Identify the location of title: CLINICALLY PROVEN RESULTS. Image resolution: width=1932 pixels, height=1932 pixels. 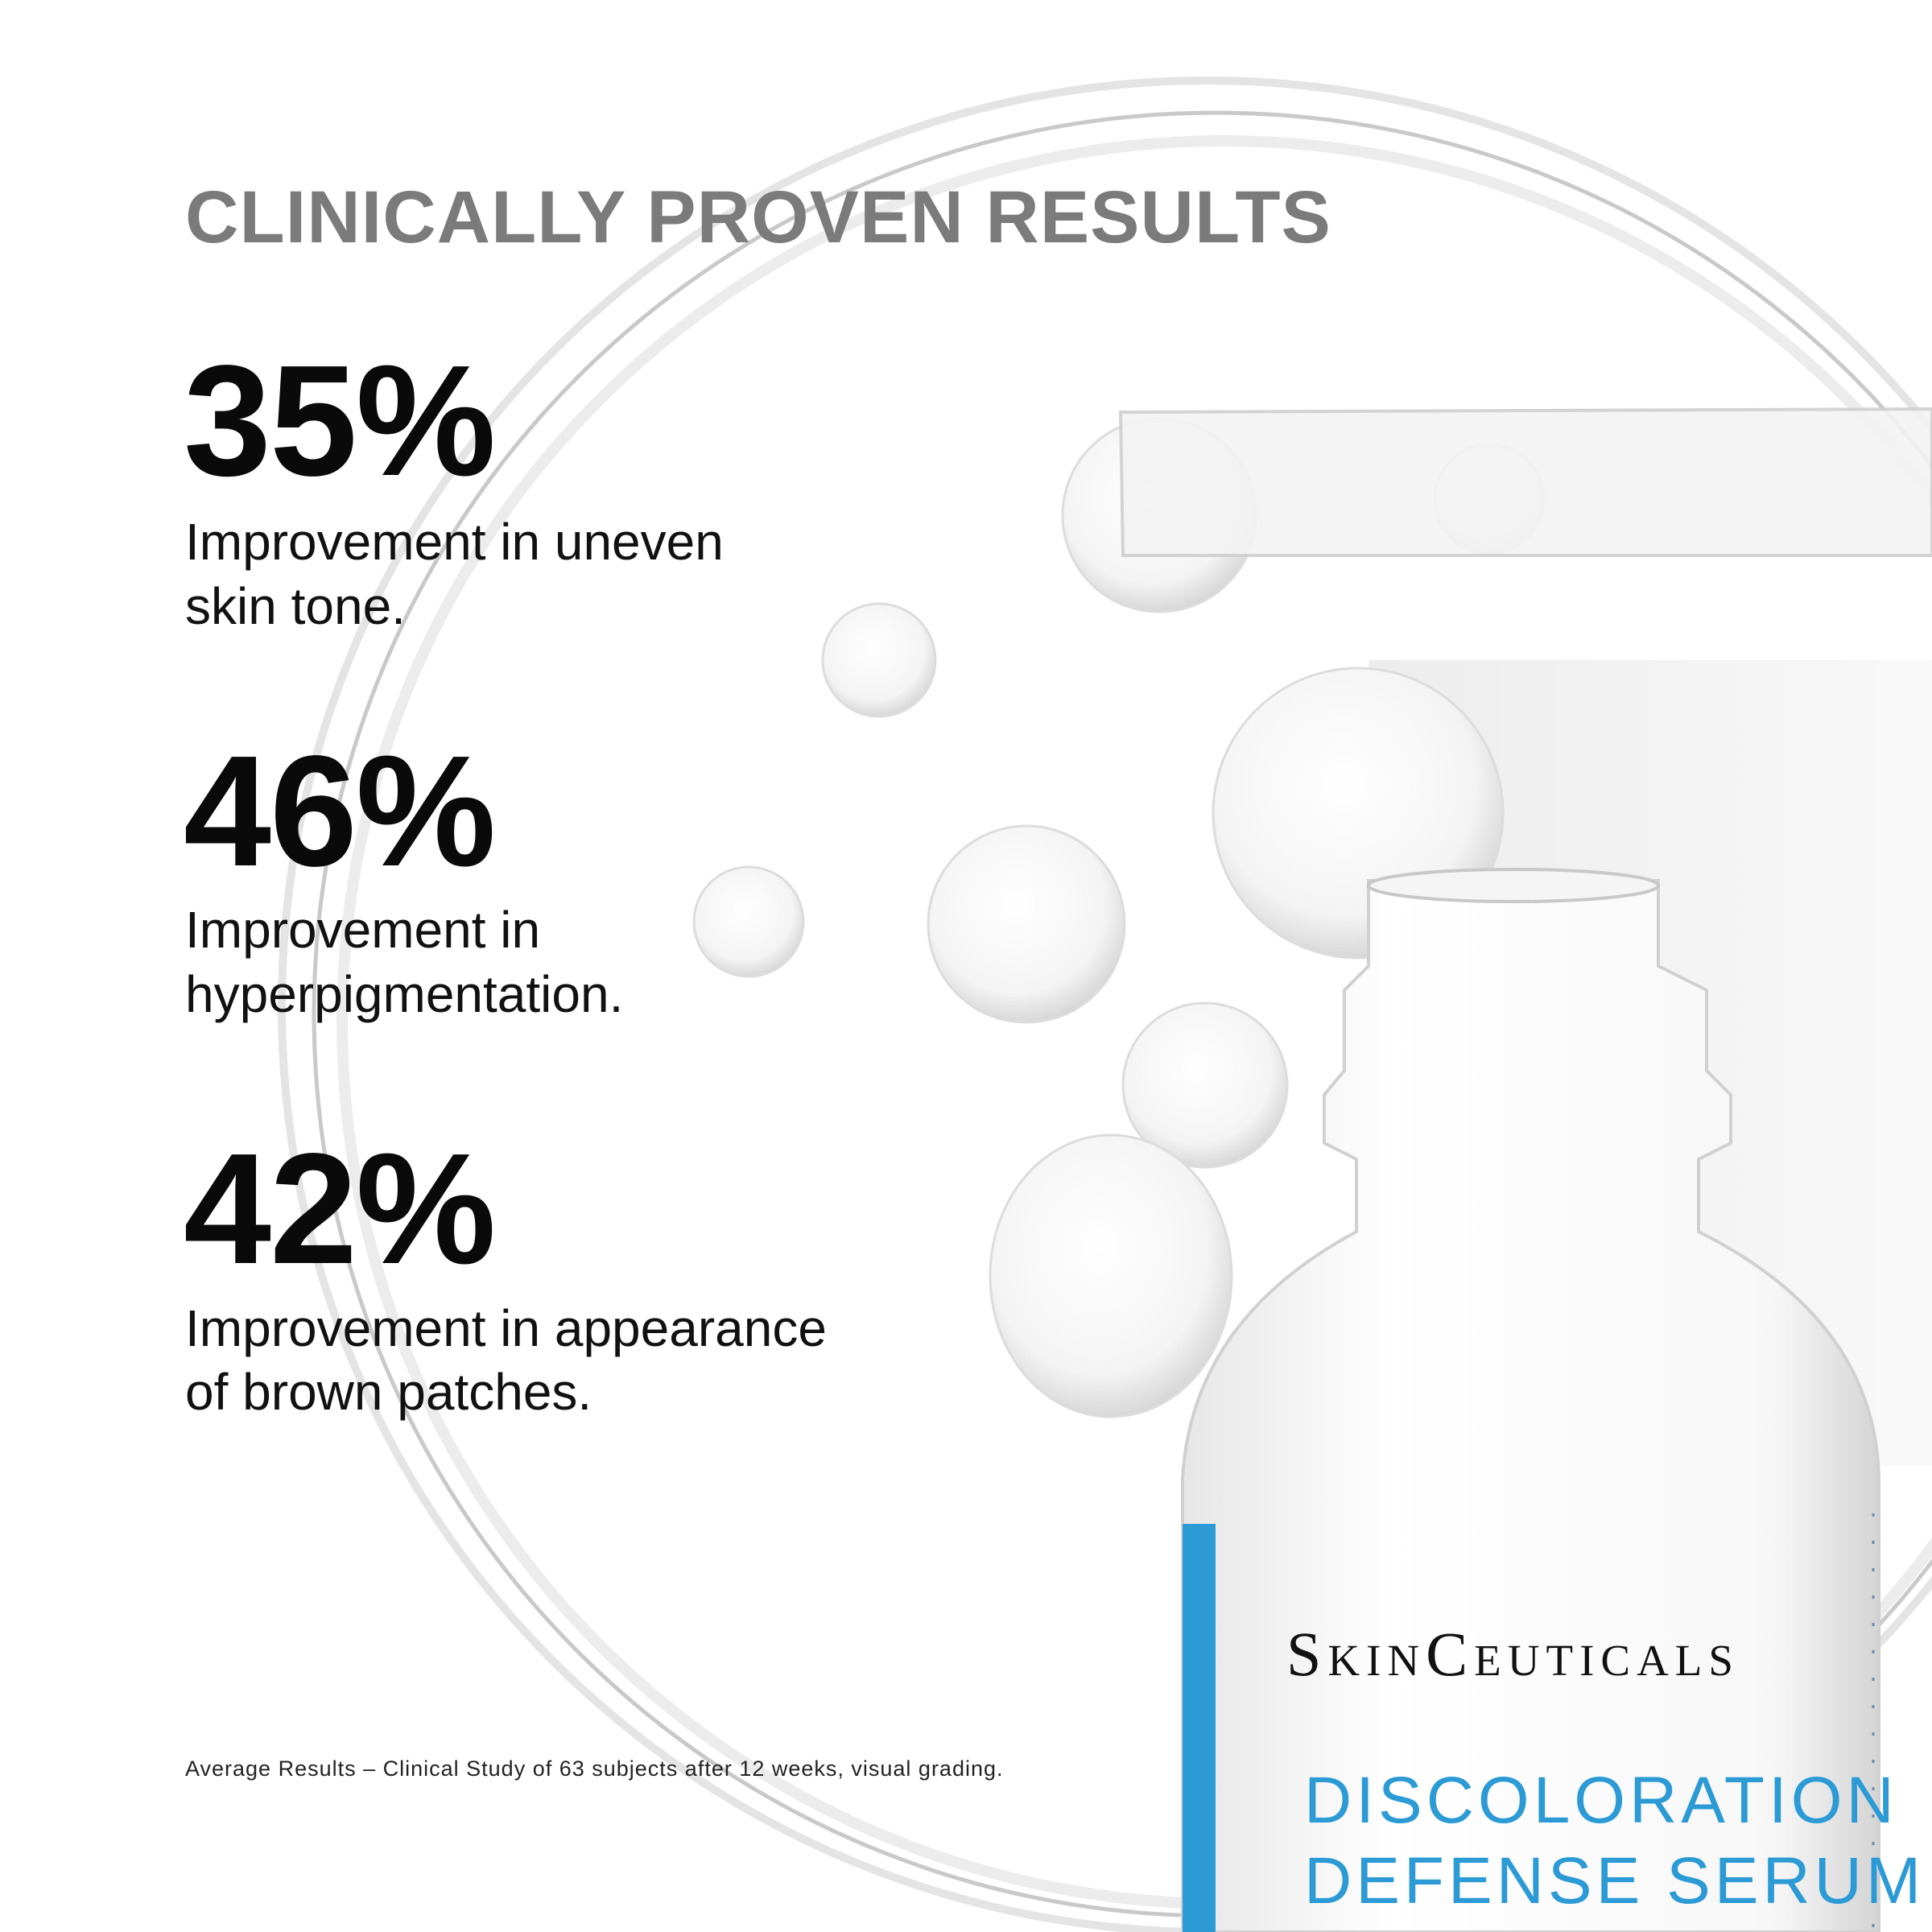
(758, 217).